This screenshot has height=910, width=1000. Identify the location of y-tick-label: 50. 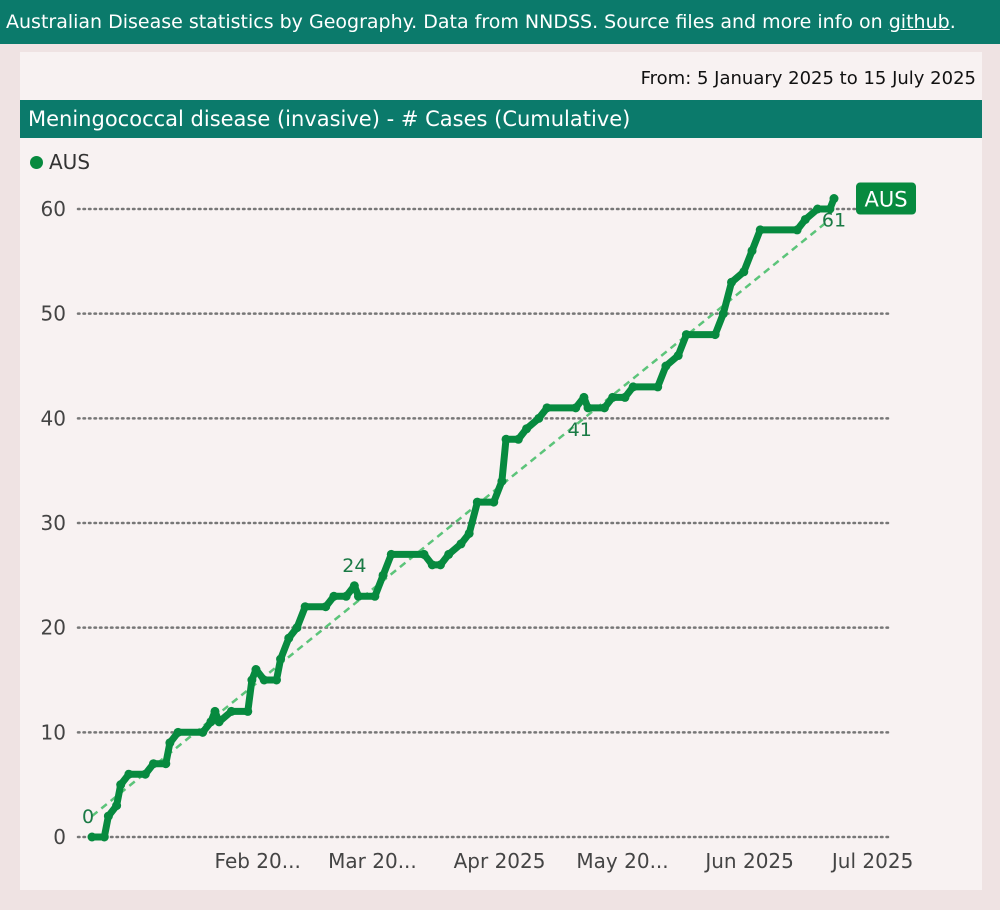
(53, 314).